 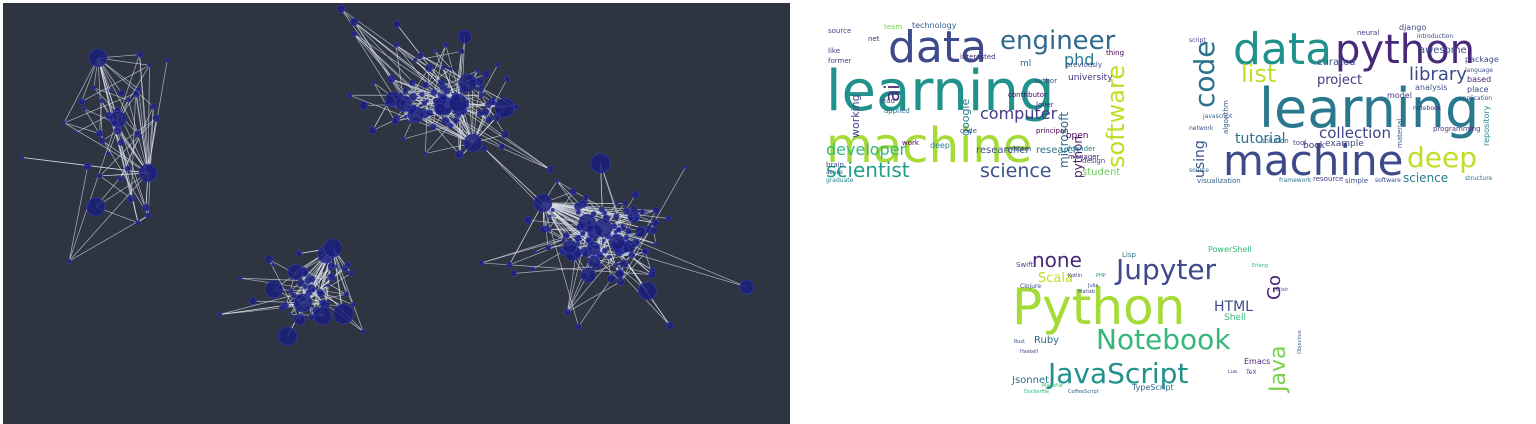 I want to click on cloud-word: Lua, so click(x=1232, y=372).